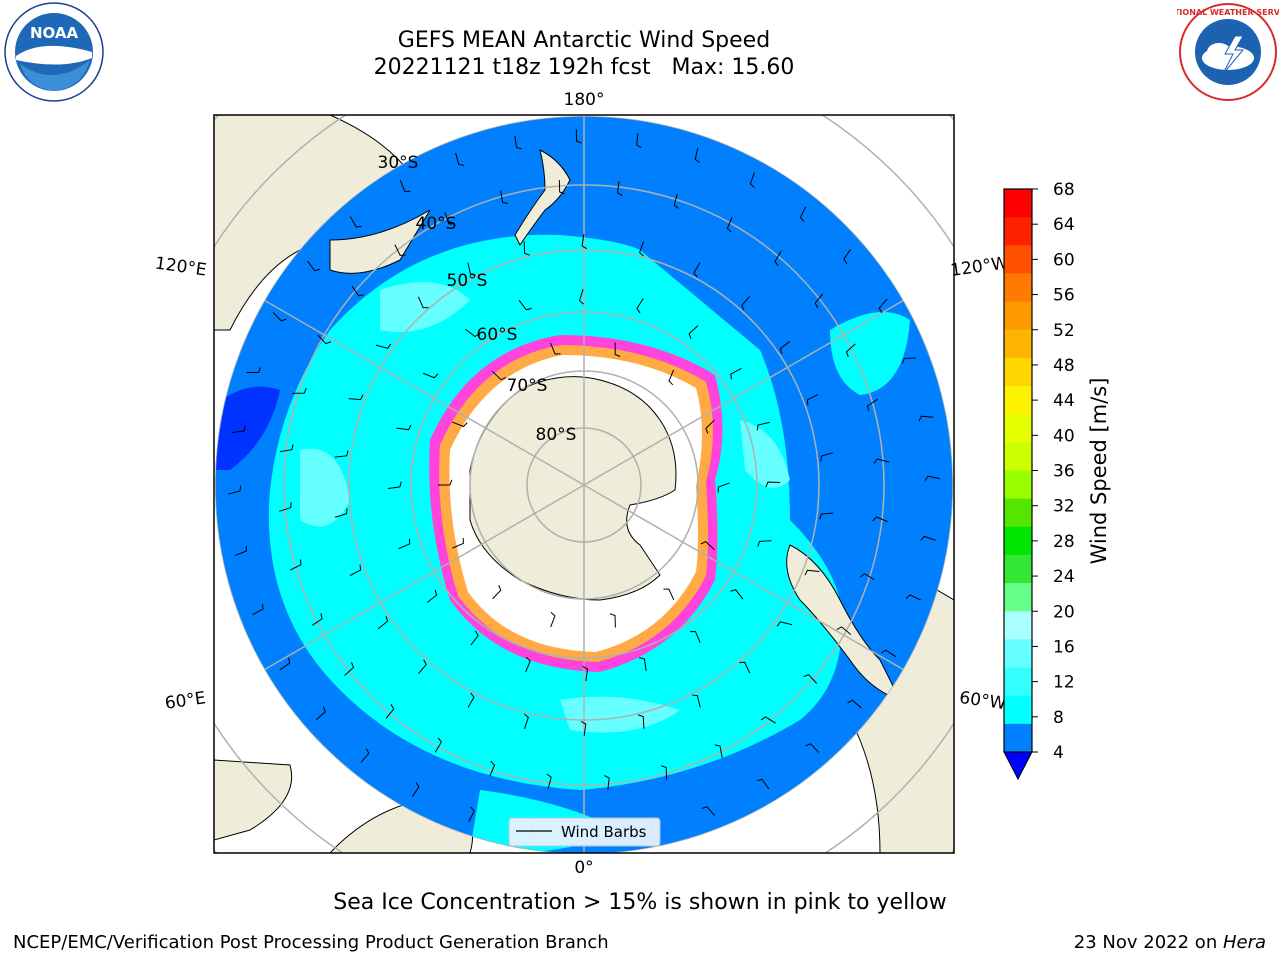 The height and width of the screenshot is (960, 1280). What do you see at coordinates (527, 386) in the screenshot?
I see `lat-label-70s: 70°S` at bounding box center [527, 386].